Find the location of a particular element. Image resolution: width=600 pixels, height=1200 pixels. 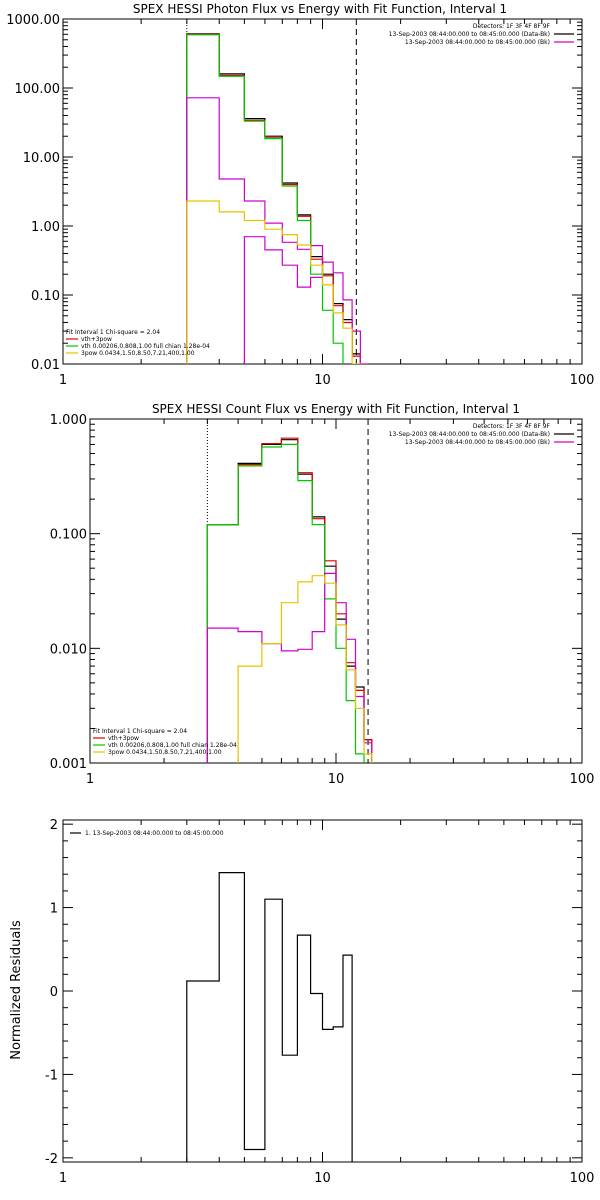

y-tick-label: 1.00 is located at coordinates (45, 227).